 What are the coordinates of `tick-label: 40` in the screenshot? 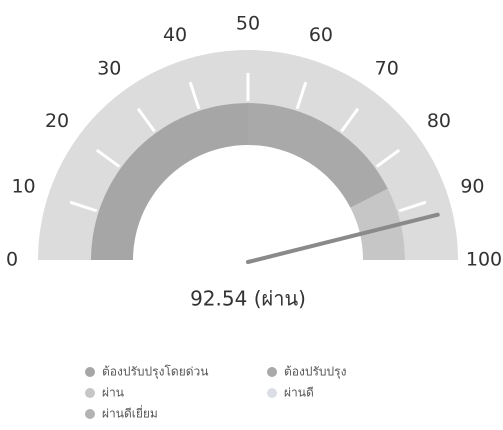 It's located at (175, 35).